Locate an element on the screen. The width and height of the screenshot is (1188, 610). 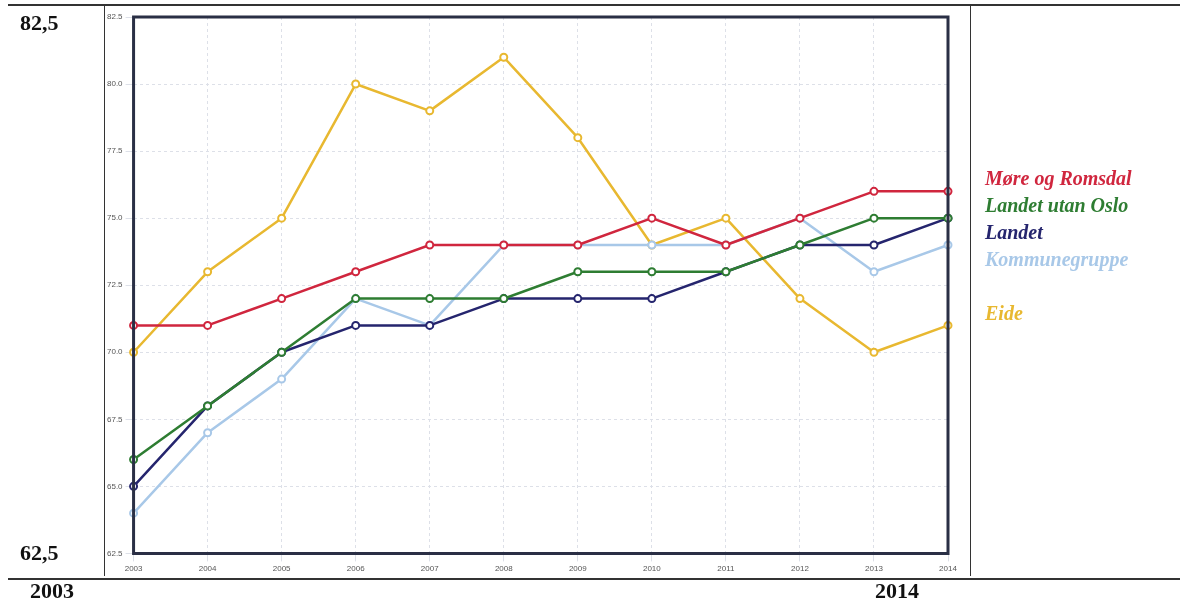
x-tick-label: 2008 is located at coordinates (504, 569).